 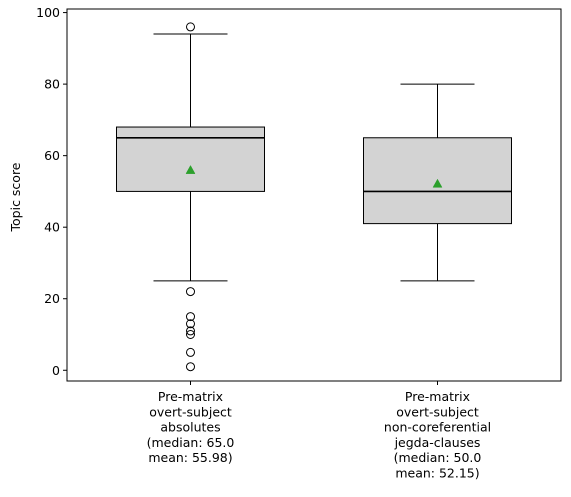 What do you see at coordinates (52, 155) in the screenshot?
I see `y-tick-label: 60` at bounding box center [52, 155].